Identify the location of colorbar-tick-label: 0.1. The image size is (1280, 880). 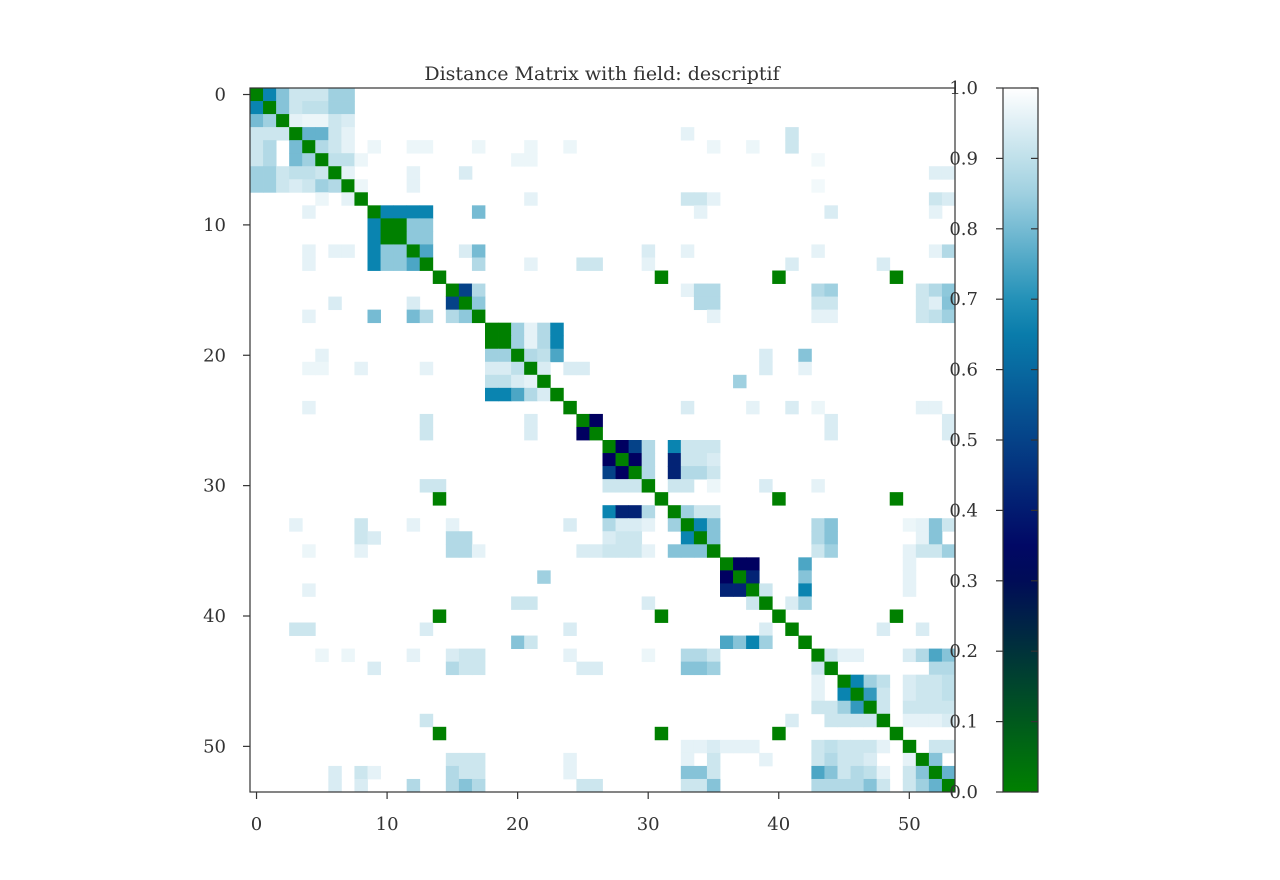
(963, 722).